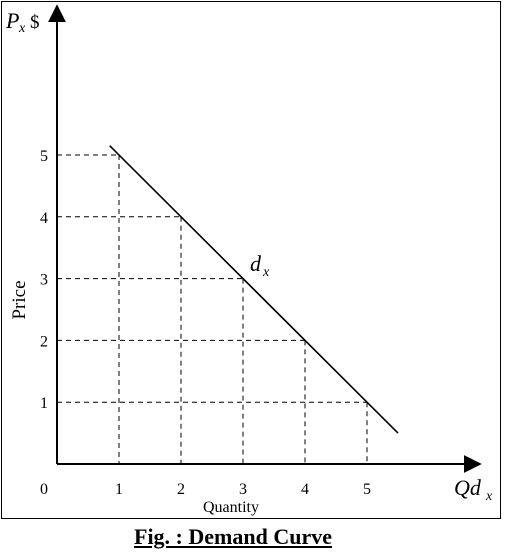 This screenshot has width=506, height=557. I want to click on y-tick-label: 3, so click(44, 280).